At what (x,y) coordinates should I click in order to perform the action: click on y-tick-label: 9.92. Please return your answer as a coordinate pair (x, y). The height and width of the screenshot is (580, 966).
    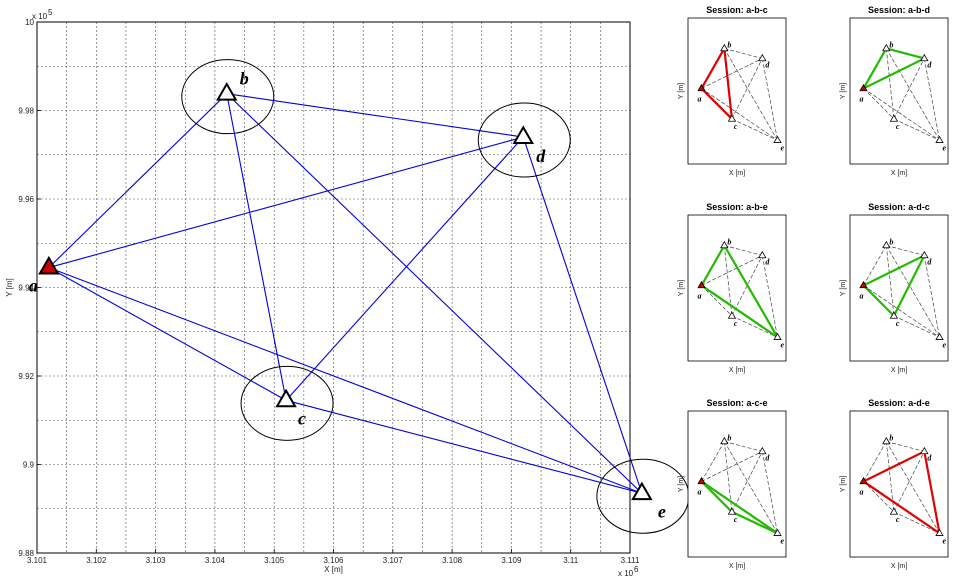
    Looking at the image, I should click on (26, 376).